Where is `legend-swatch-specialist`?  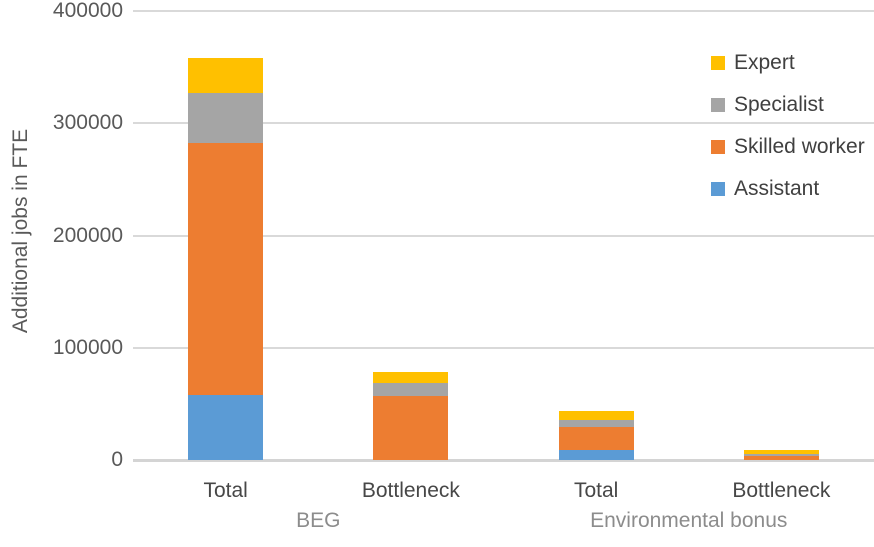
legend-swatch-specialist is located at coordinates (718, 105).